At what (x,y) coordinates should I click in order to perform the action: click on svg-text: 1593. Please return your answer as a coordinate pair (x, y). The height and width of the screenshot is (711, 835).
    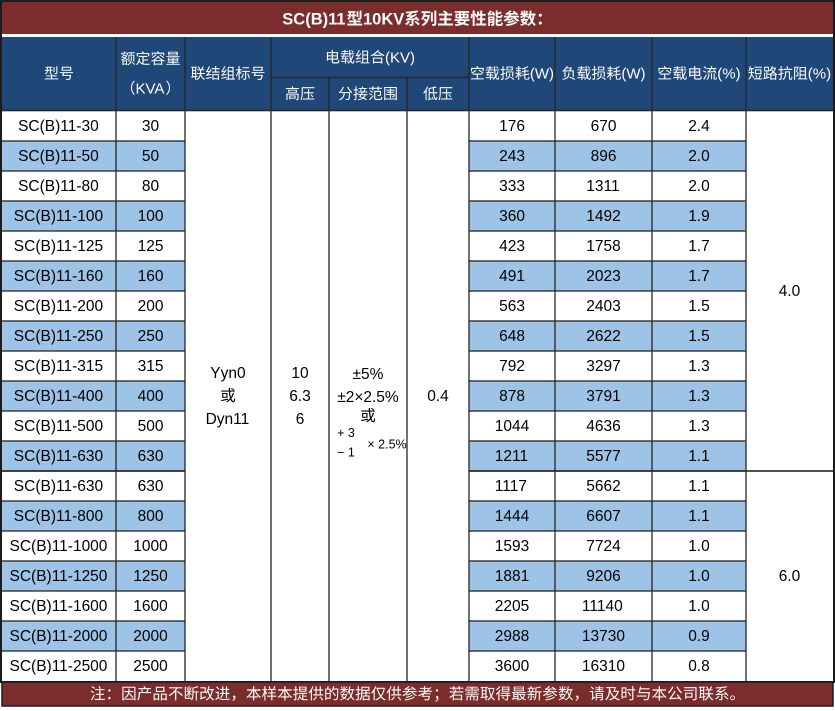
    Looking at the image, I should click on (512, 546).